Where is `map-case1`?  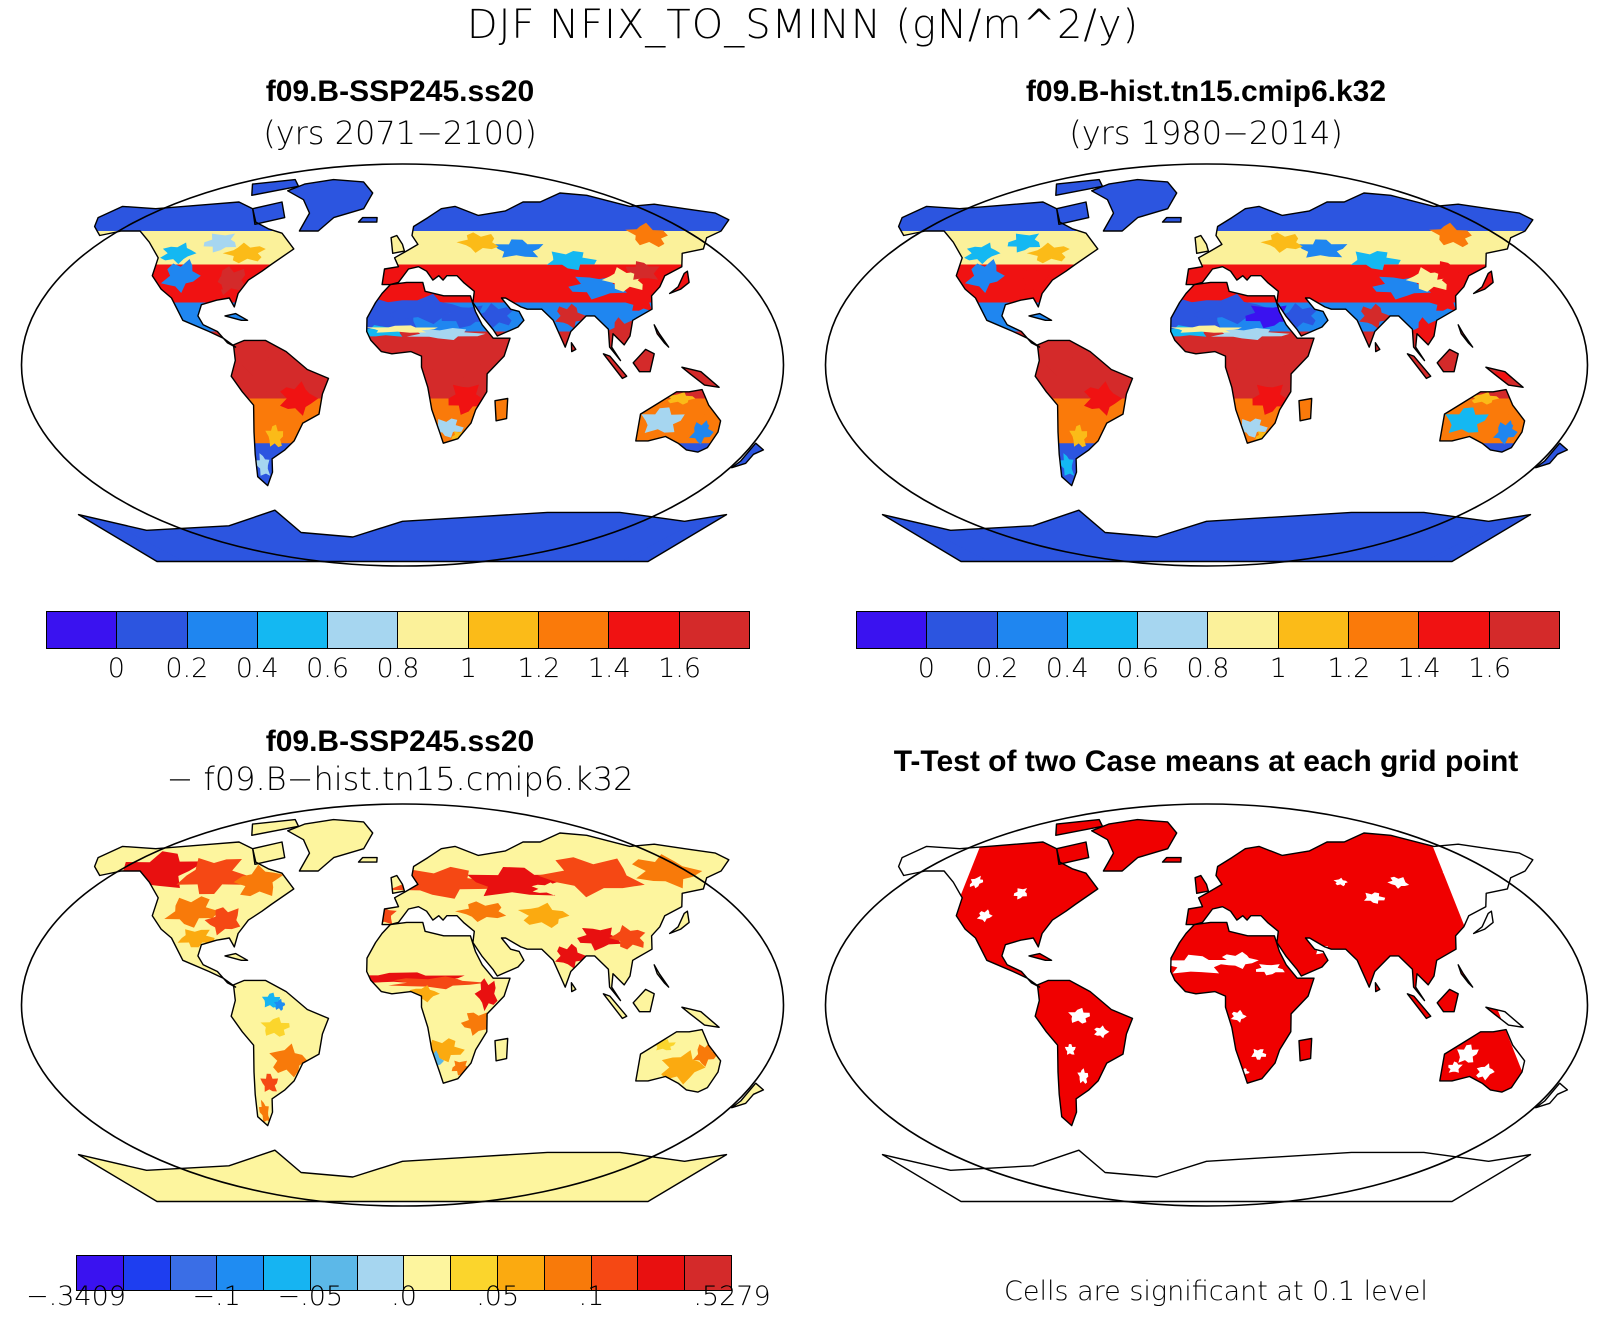 map-case1 is located at coordinates (402, 365).